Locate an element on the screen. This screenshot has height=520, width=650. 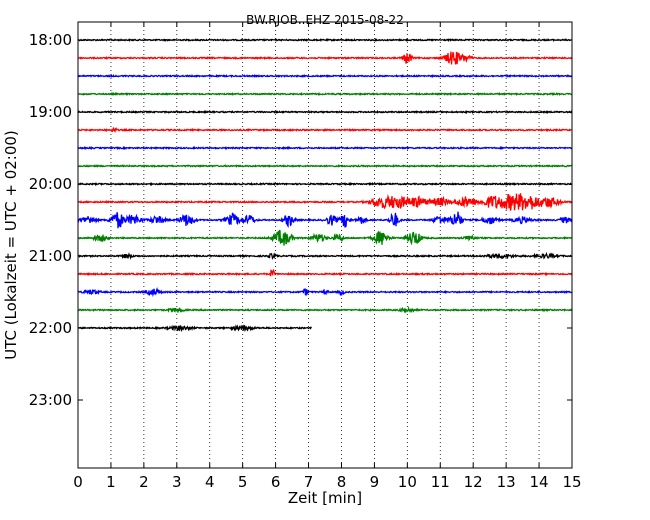
x-tick-label: 2 is located at coordinates (144, 482).